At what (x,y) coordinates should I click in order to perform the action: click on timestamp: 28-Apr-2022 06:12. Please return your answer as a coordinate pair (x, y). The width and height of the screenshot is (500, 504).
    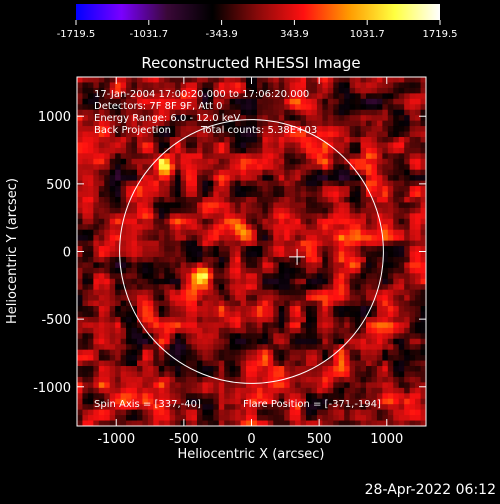
    Looking at the image, I should click on (430, 490).